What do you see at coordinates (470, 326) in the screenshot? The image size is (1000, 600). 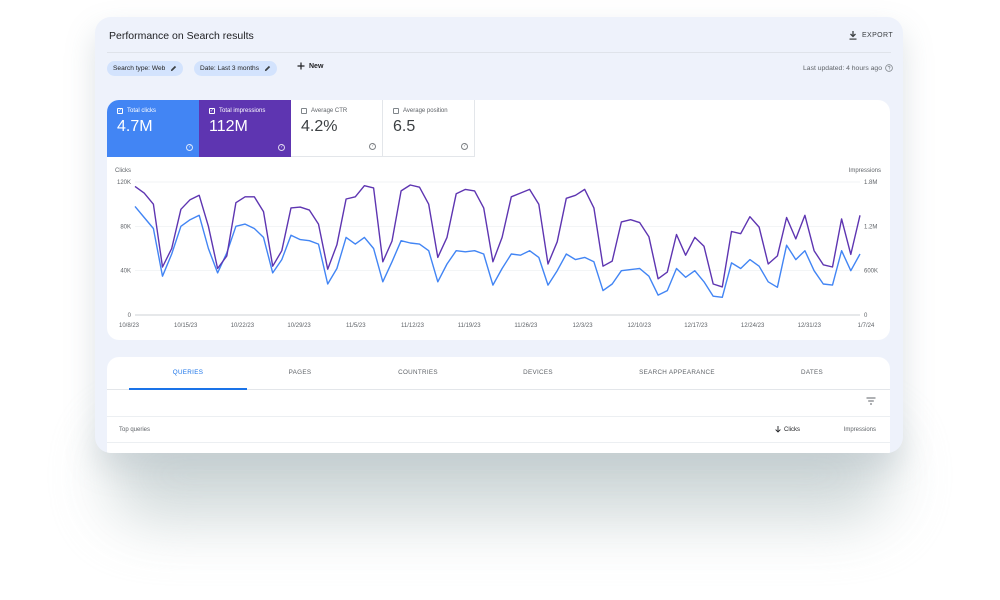 I see `x-tick-label: 11/19/23` at bounding box center [470, 326].